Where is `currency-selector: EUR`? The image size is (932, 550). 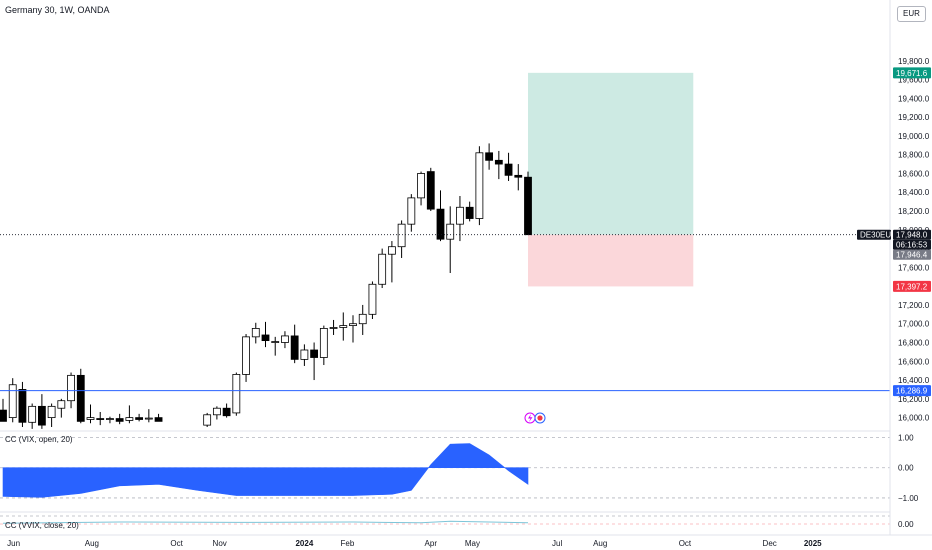
currency-selector: EUR is located at coordinates (911, 14).